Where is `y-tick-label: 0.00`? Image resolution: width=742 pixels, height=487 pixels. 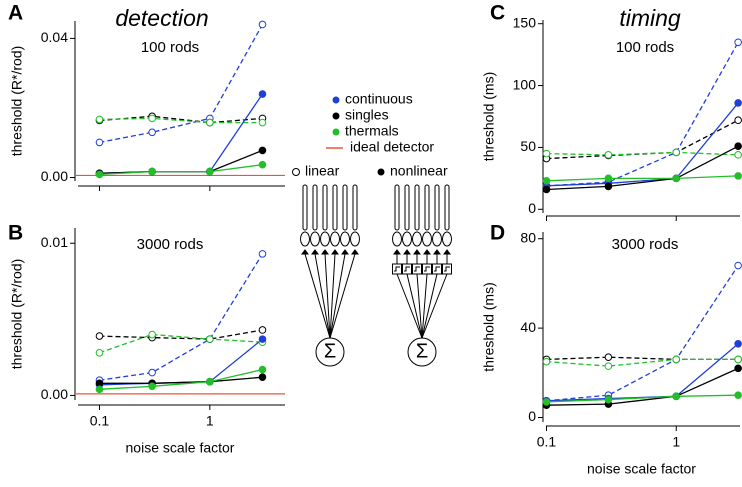
y-tick-label: 0.00 is located at coordinates (54, 394).